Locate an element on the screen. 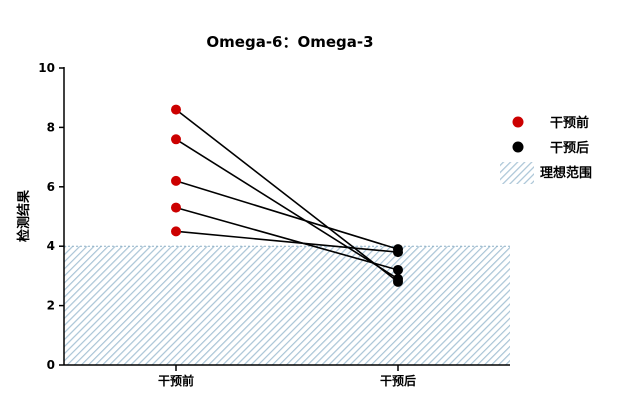 This screenshot has width=640, height=410. series-lines is located at coordinates (287, 195).